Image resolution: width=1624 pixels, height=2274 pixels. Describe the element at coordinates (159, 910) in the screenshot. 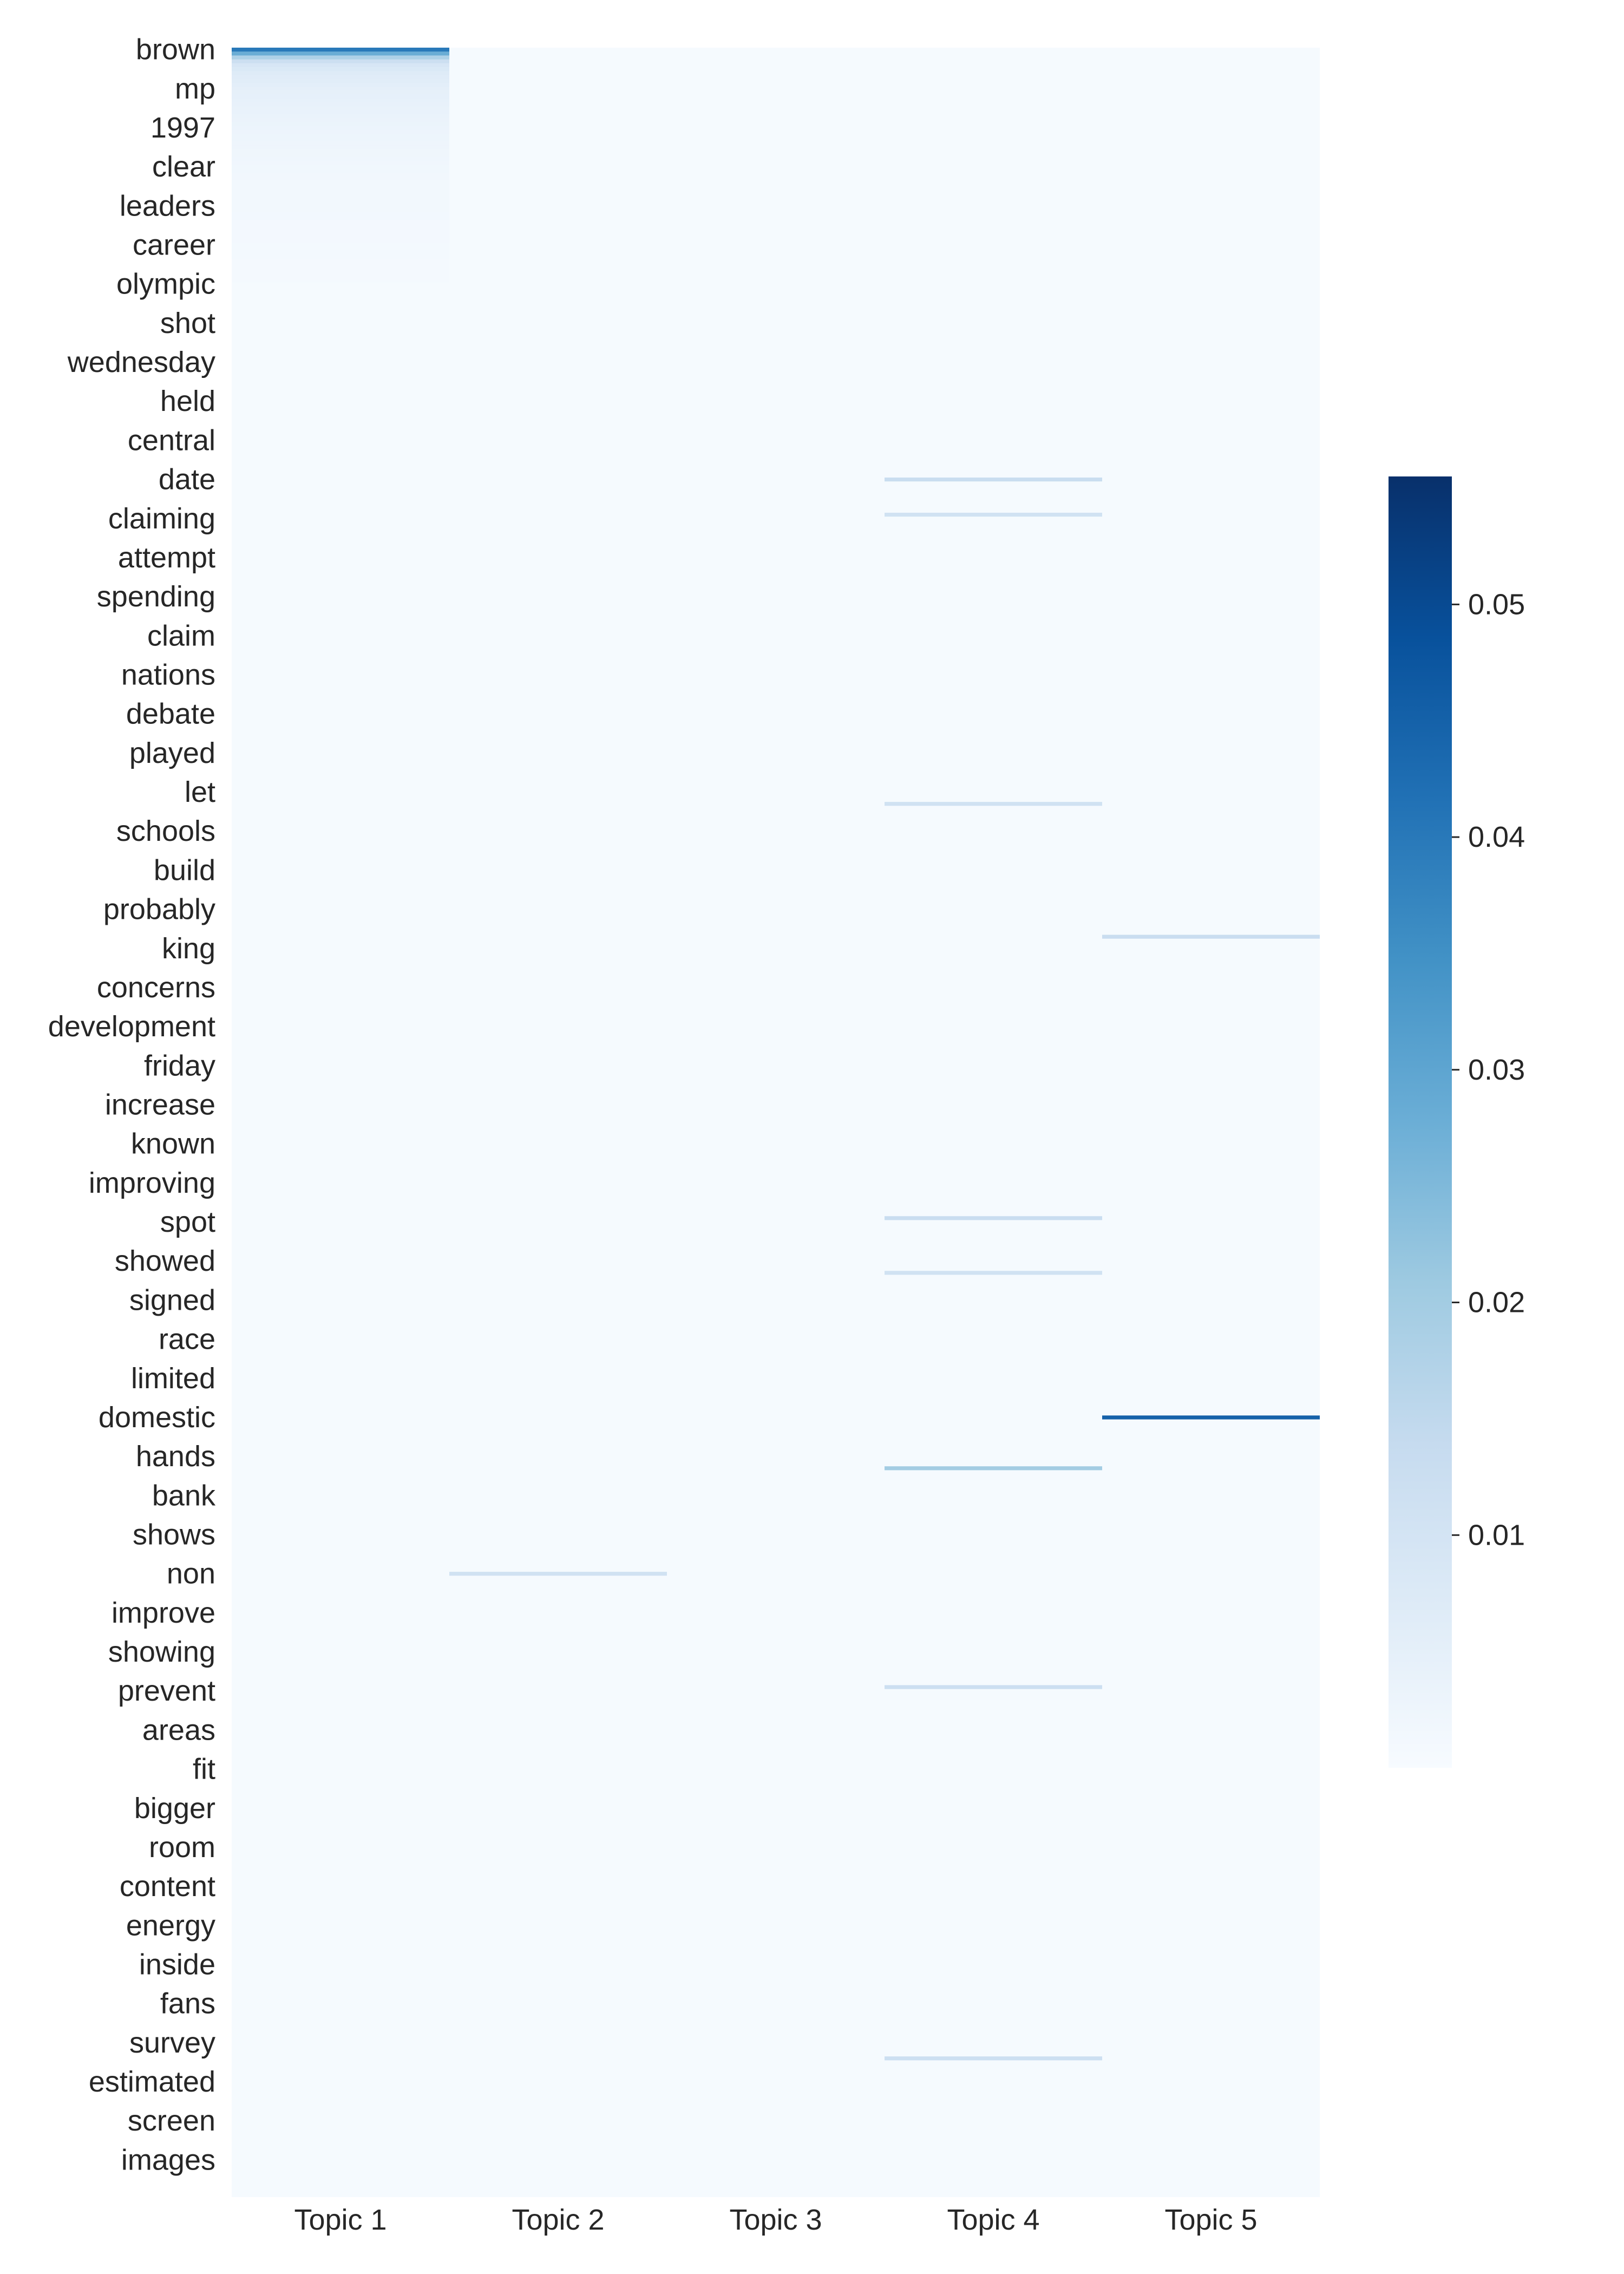

I see `row-tick-label: probably` at that location.